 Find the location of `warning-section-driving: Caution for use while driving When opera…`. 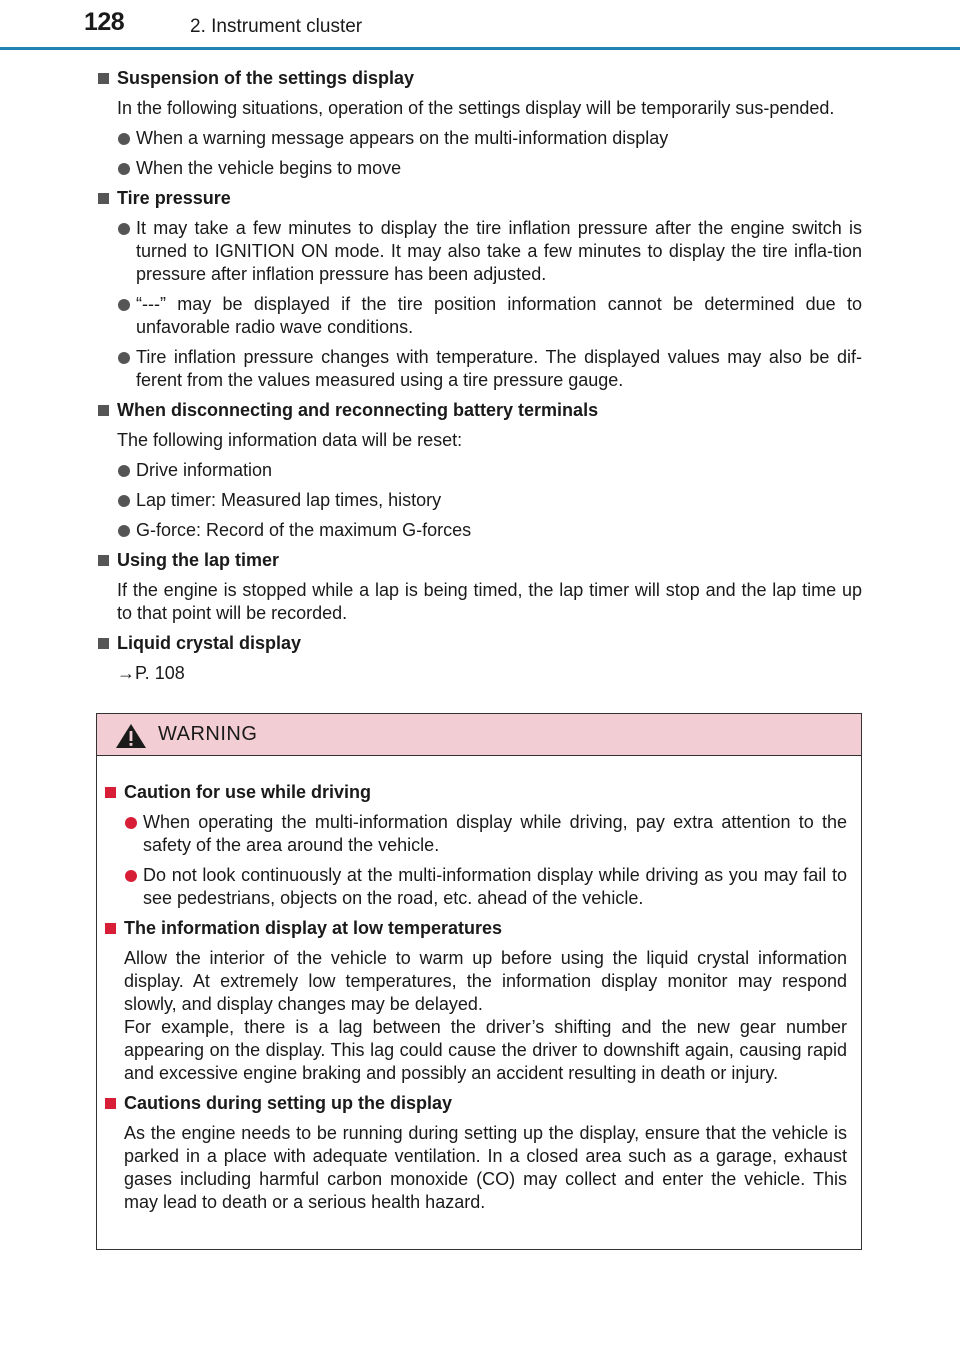

warning-section-driving: Caution for use while driving When opera… is located at coordinates (475, 845).